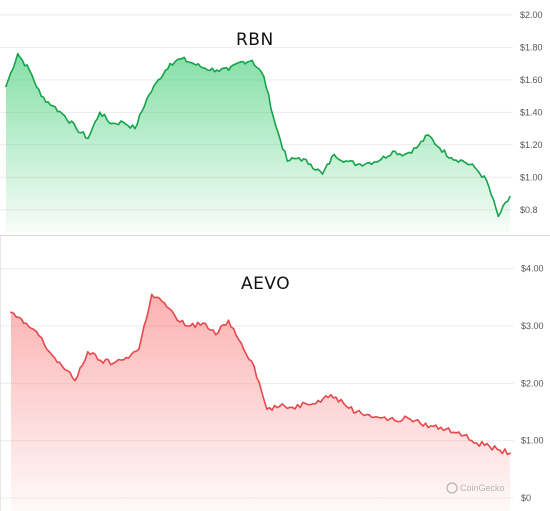  What do you see at coordinates (482, 488) in the screenshot?
I see `watermark-text: CoinGecko` at bounding box center [482, 488].